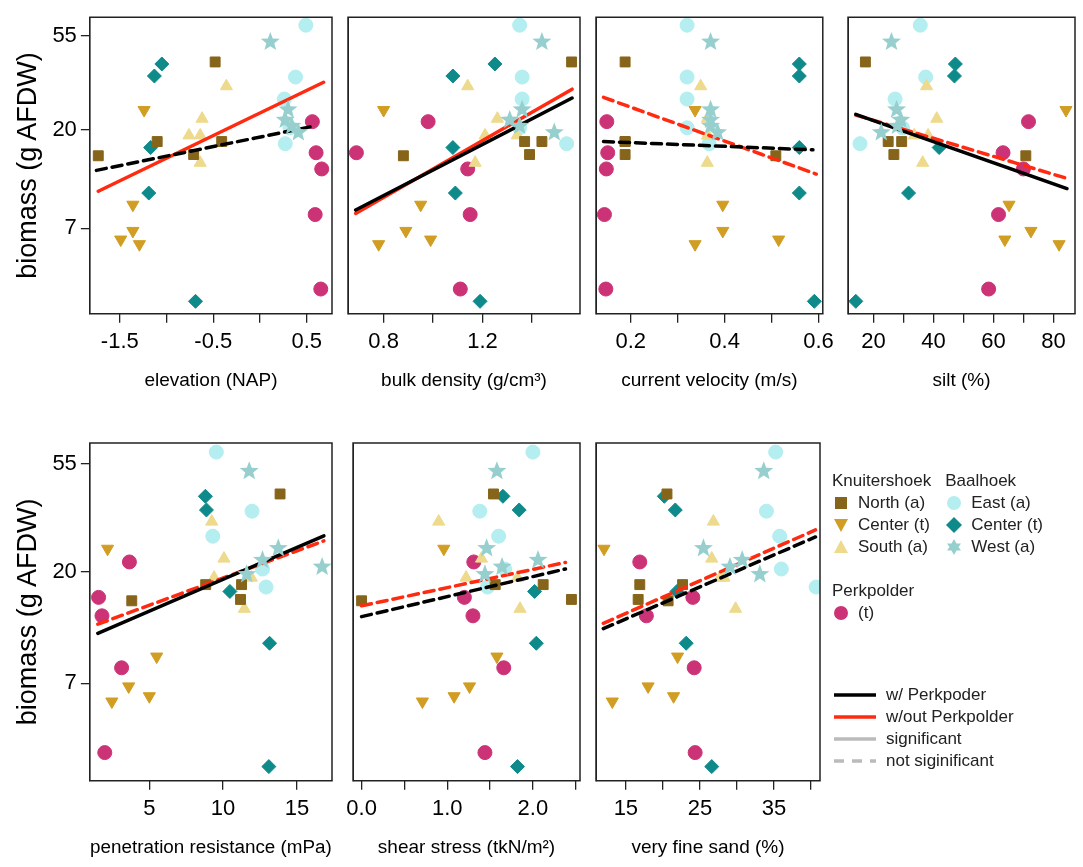  What do you see at coordinates (874, 591) in the screenshot?
I see `text: Perkpolder` at bounding box center [874, 591].